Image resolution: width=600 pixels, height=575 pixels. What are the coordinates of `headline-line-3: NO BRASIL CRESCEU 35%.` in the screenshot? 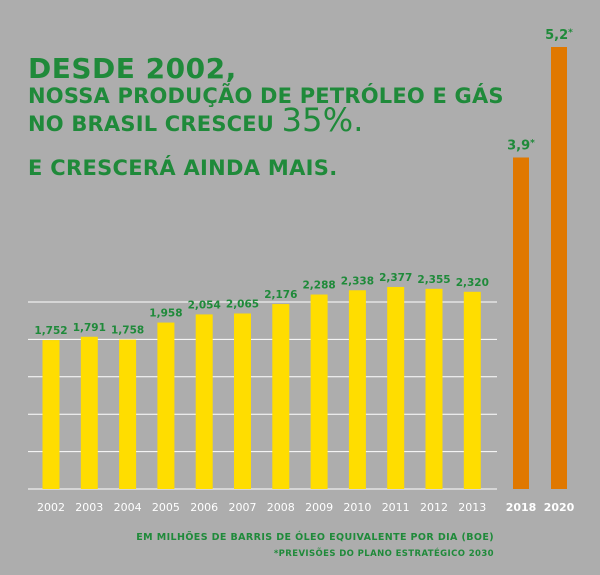 It's located at (266, 120).